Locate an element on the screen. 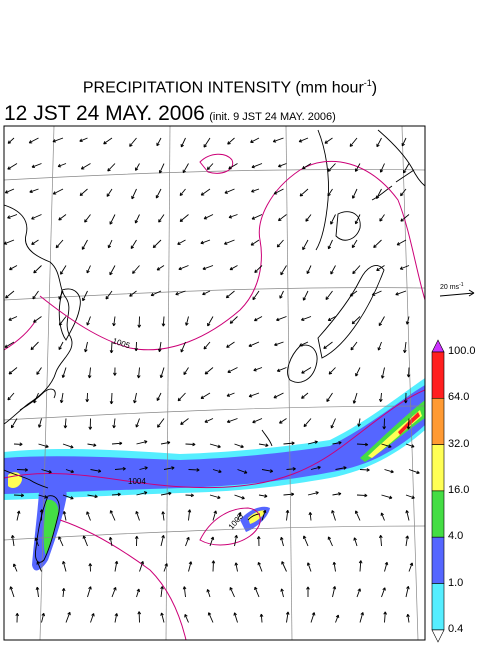  wind-reference-arrow is located at coordinates (457, 294).